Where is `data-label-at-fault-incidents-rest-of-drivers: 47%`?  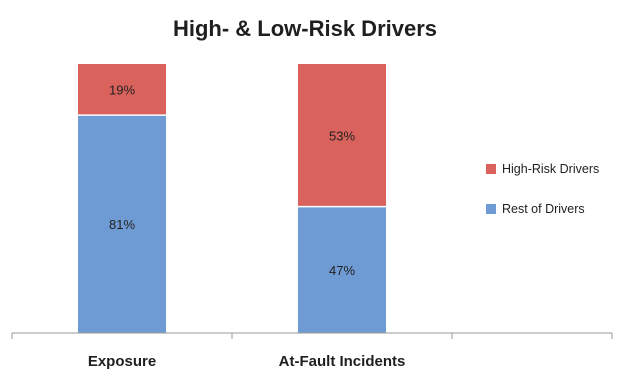
data-label-at-fault-incidents-rest-of-drivers: 47% is located at coordinates (342, 270).